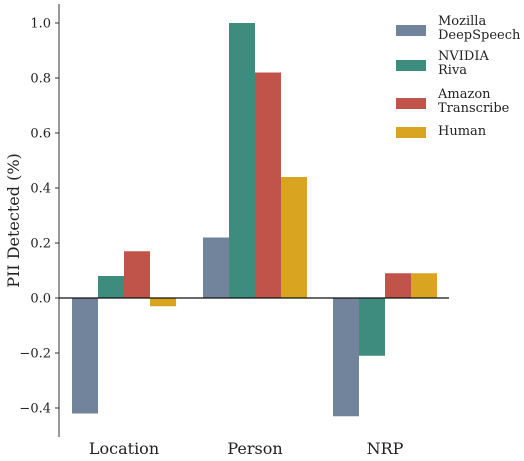  I want to click on y-tick-label: 0.8, so click(40, 79).